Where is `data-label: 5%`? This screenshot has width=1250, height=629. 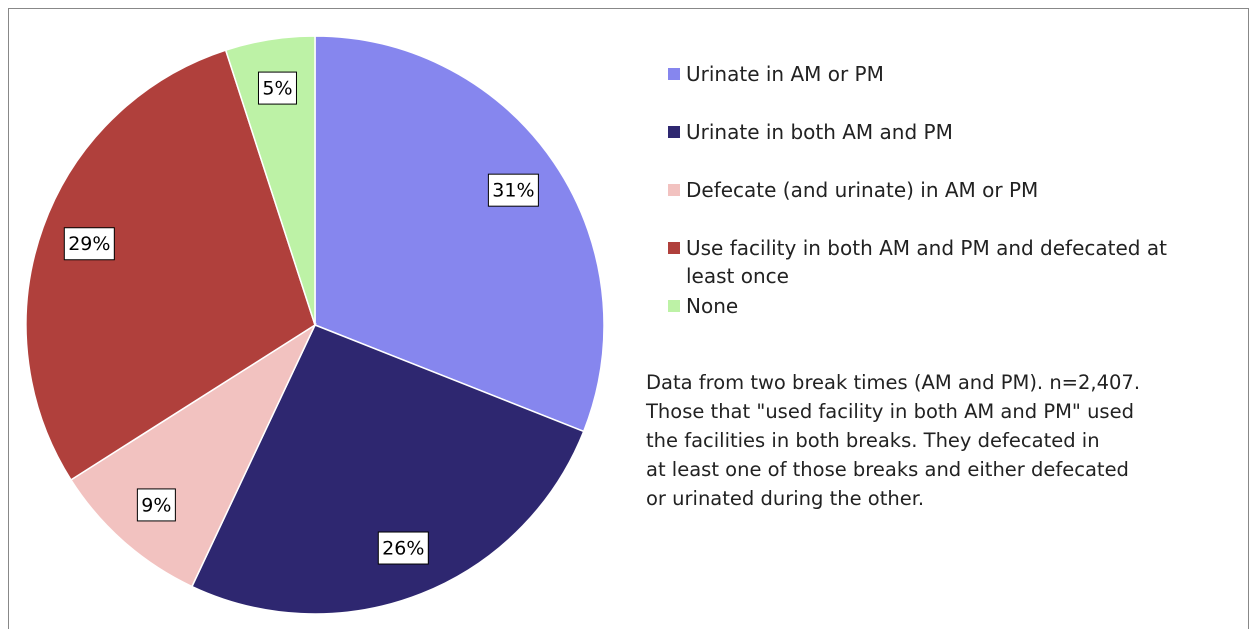 data-label: 5% is located at coordinates (277, 89).